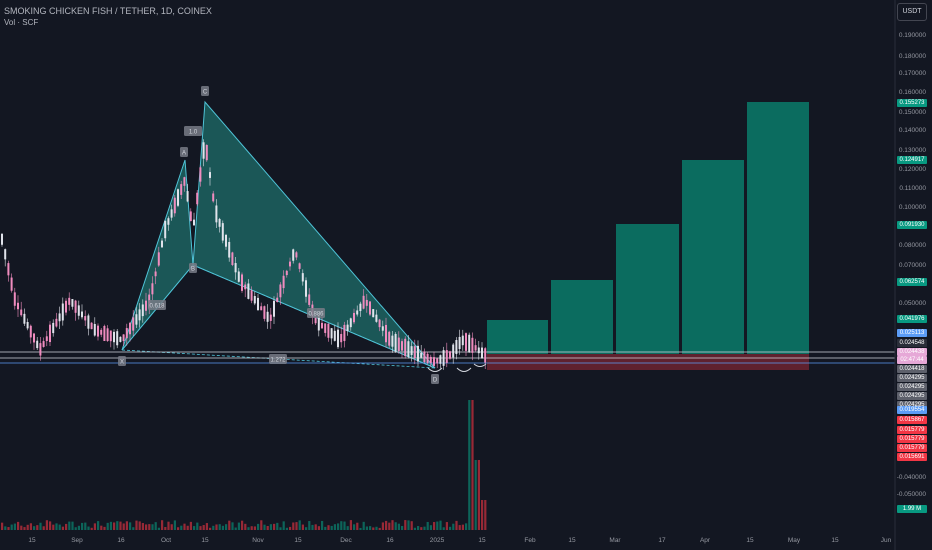  I want to click on volume-indicator-label: Vol · SCF, so click(21, 22).